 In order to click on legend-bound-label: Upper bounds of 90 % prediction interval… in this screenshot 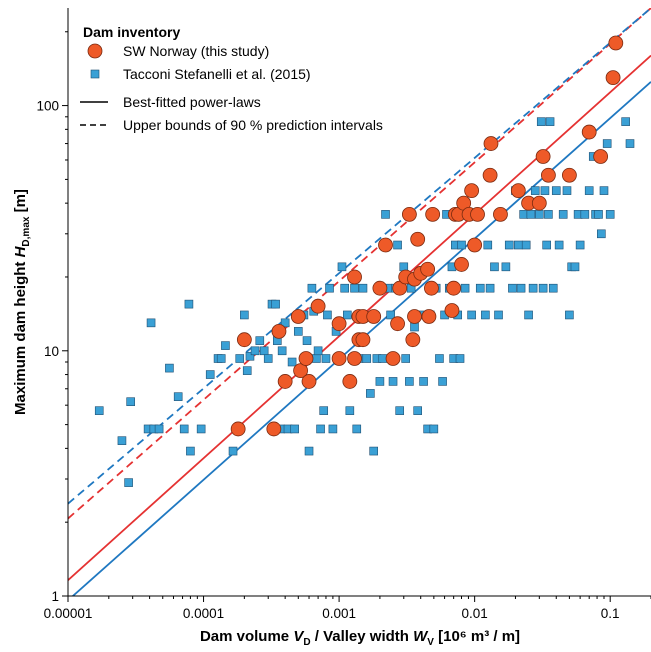, I will do `click(253, 125)`.